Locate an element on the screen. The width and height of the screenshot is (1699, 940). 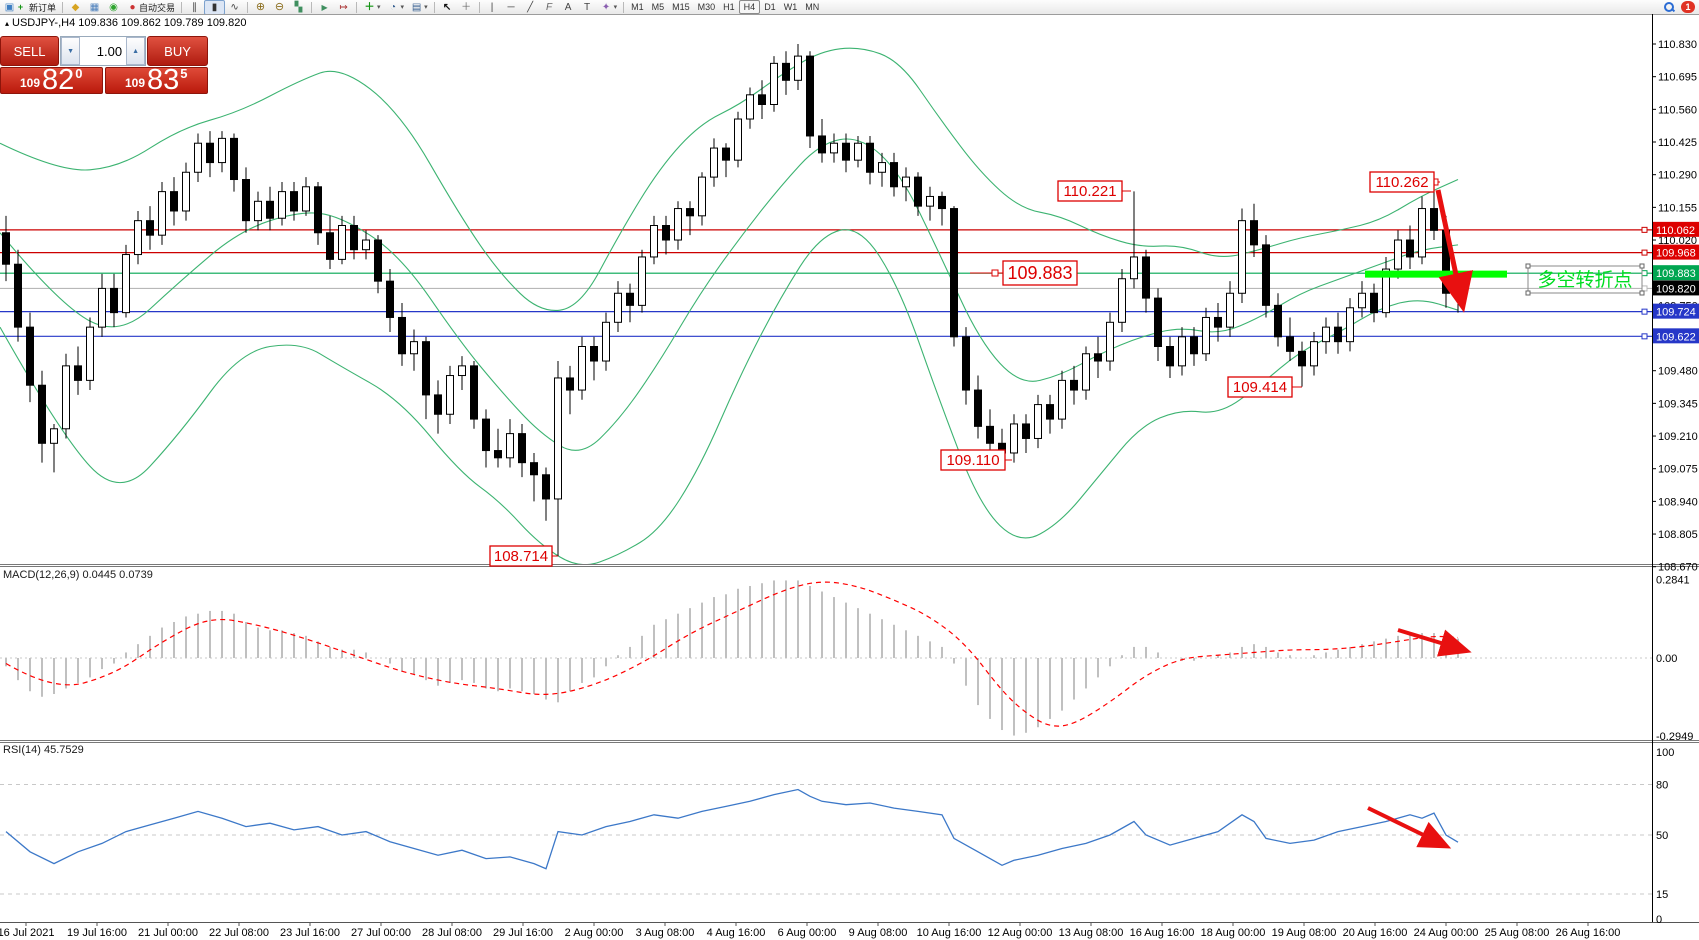
date-label: 16 Jul 2021 is located at coordinates (27, 933).